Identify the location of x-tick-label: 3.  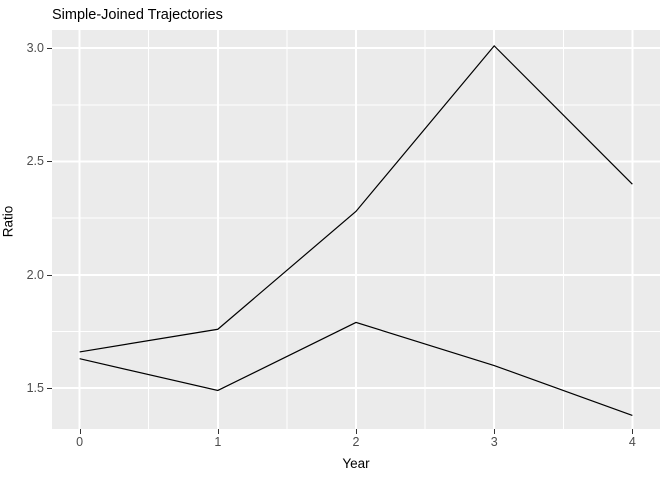
(494, 442).